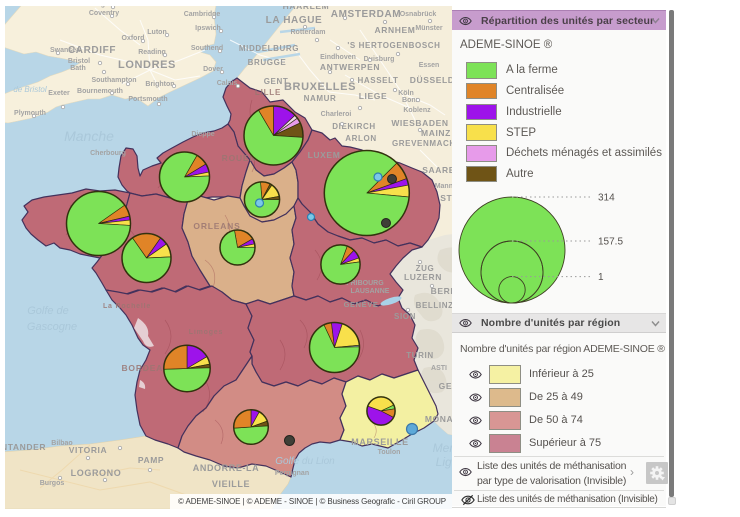 This screenshot has width=740, height=517. Describe the element at coordinates (568, 20) in the screenshot. I see `section-title: Répartition des unités par secteur` at that location.